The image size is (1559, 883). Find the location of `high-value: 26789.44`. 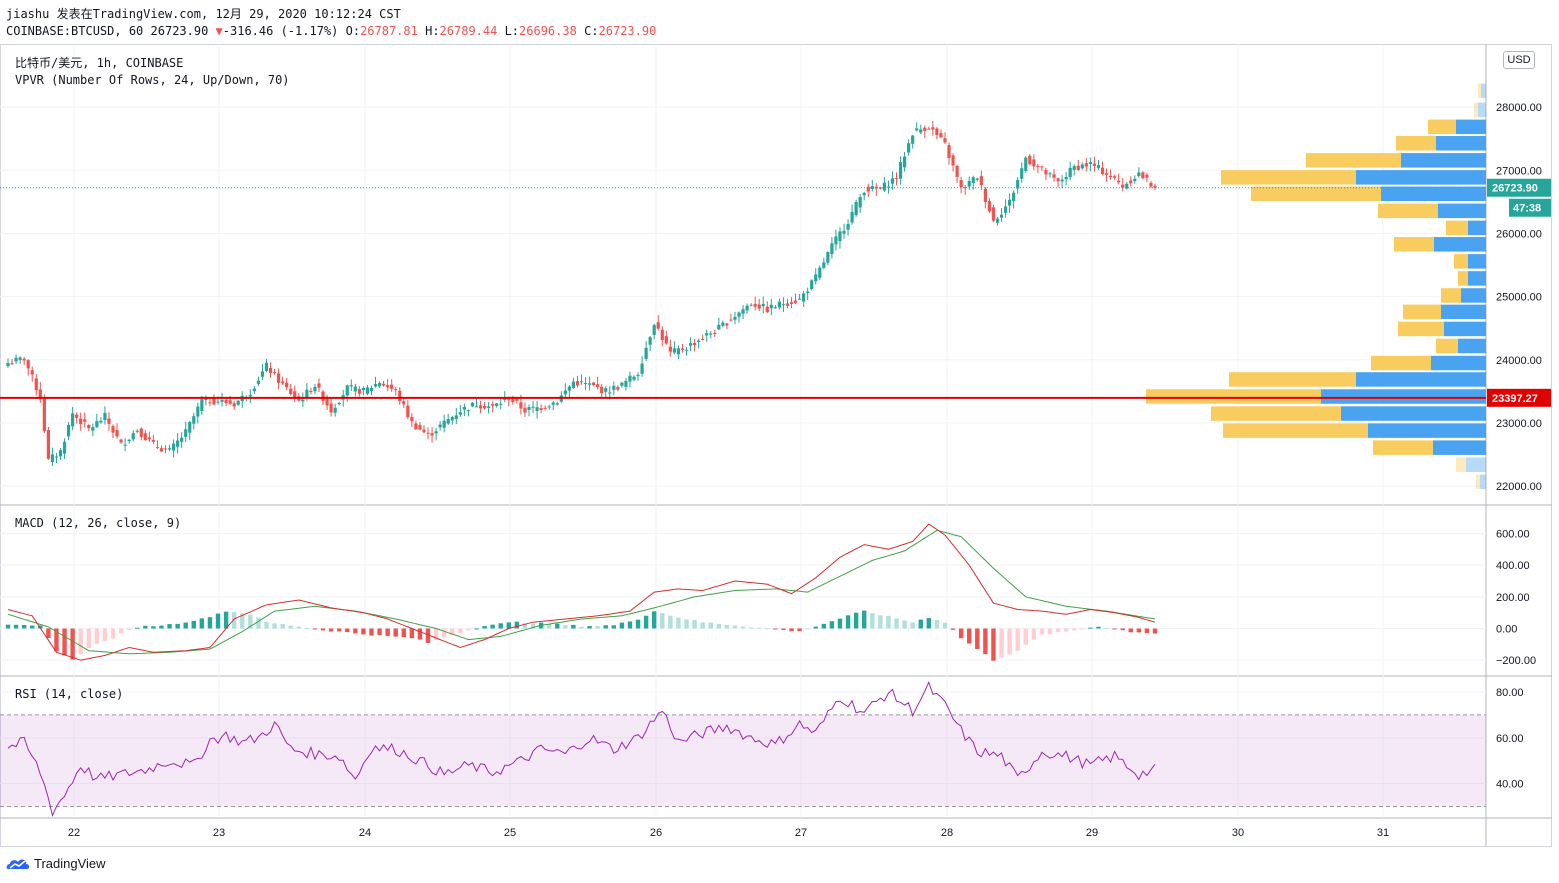

high-value: 26789.44 is located at coordinates (468, 31).